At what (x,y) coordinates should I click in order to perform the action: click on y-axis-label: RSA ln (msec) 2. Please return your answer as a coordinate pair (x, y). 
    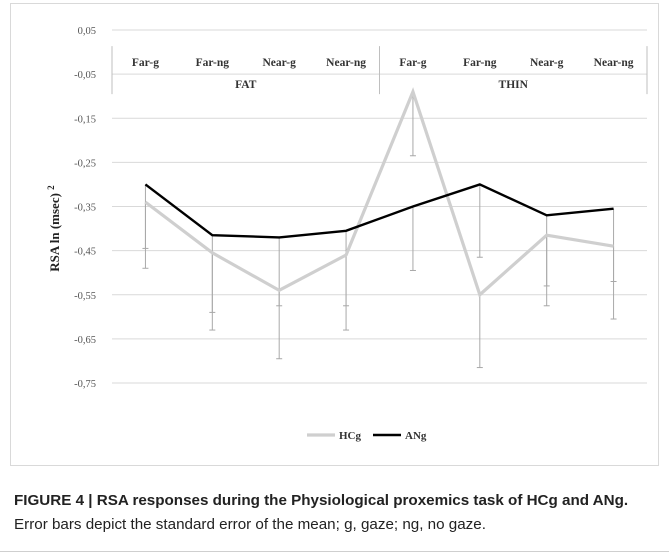
    Looking at the image, I should click on (54, 228).